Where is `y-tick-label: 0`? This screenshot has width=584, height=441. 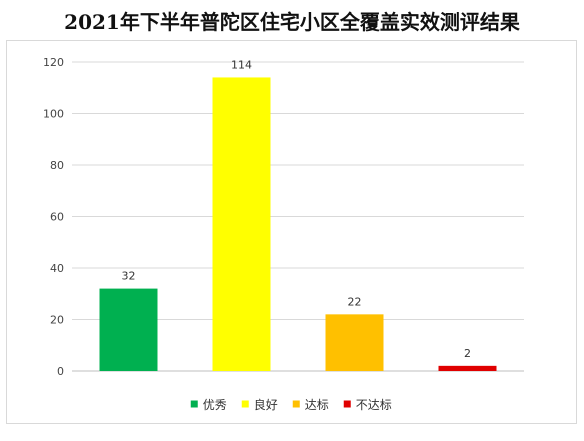
y-tick-label: 0 is located at coordinates (60, 371).